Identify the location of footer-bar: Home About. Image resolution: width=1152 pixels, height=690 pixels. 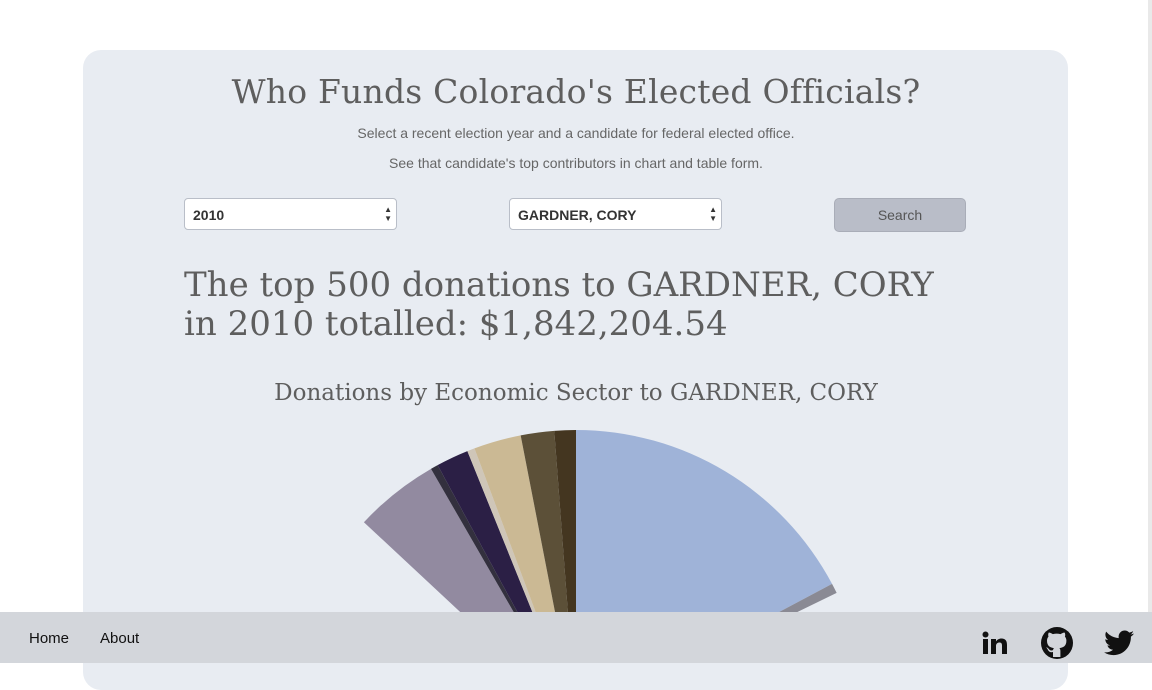
(576, 637).